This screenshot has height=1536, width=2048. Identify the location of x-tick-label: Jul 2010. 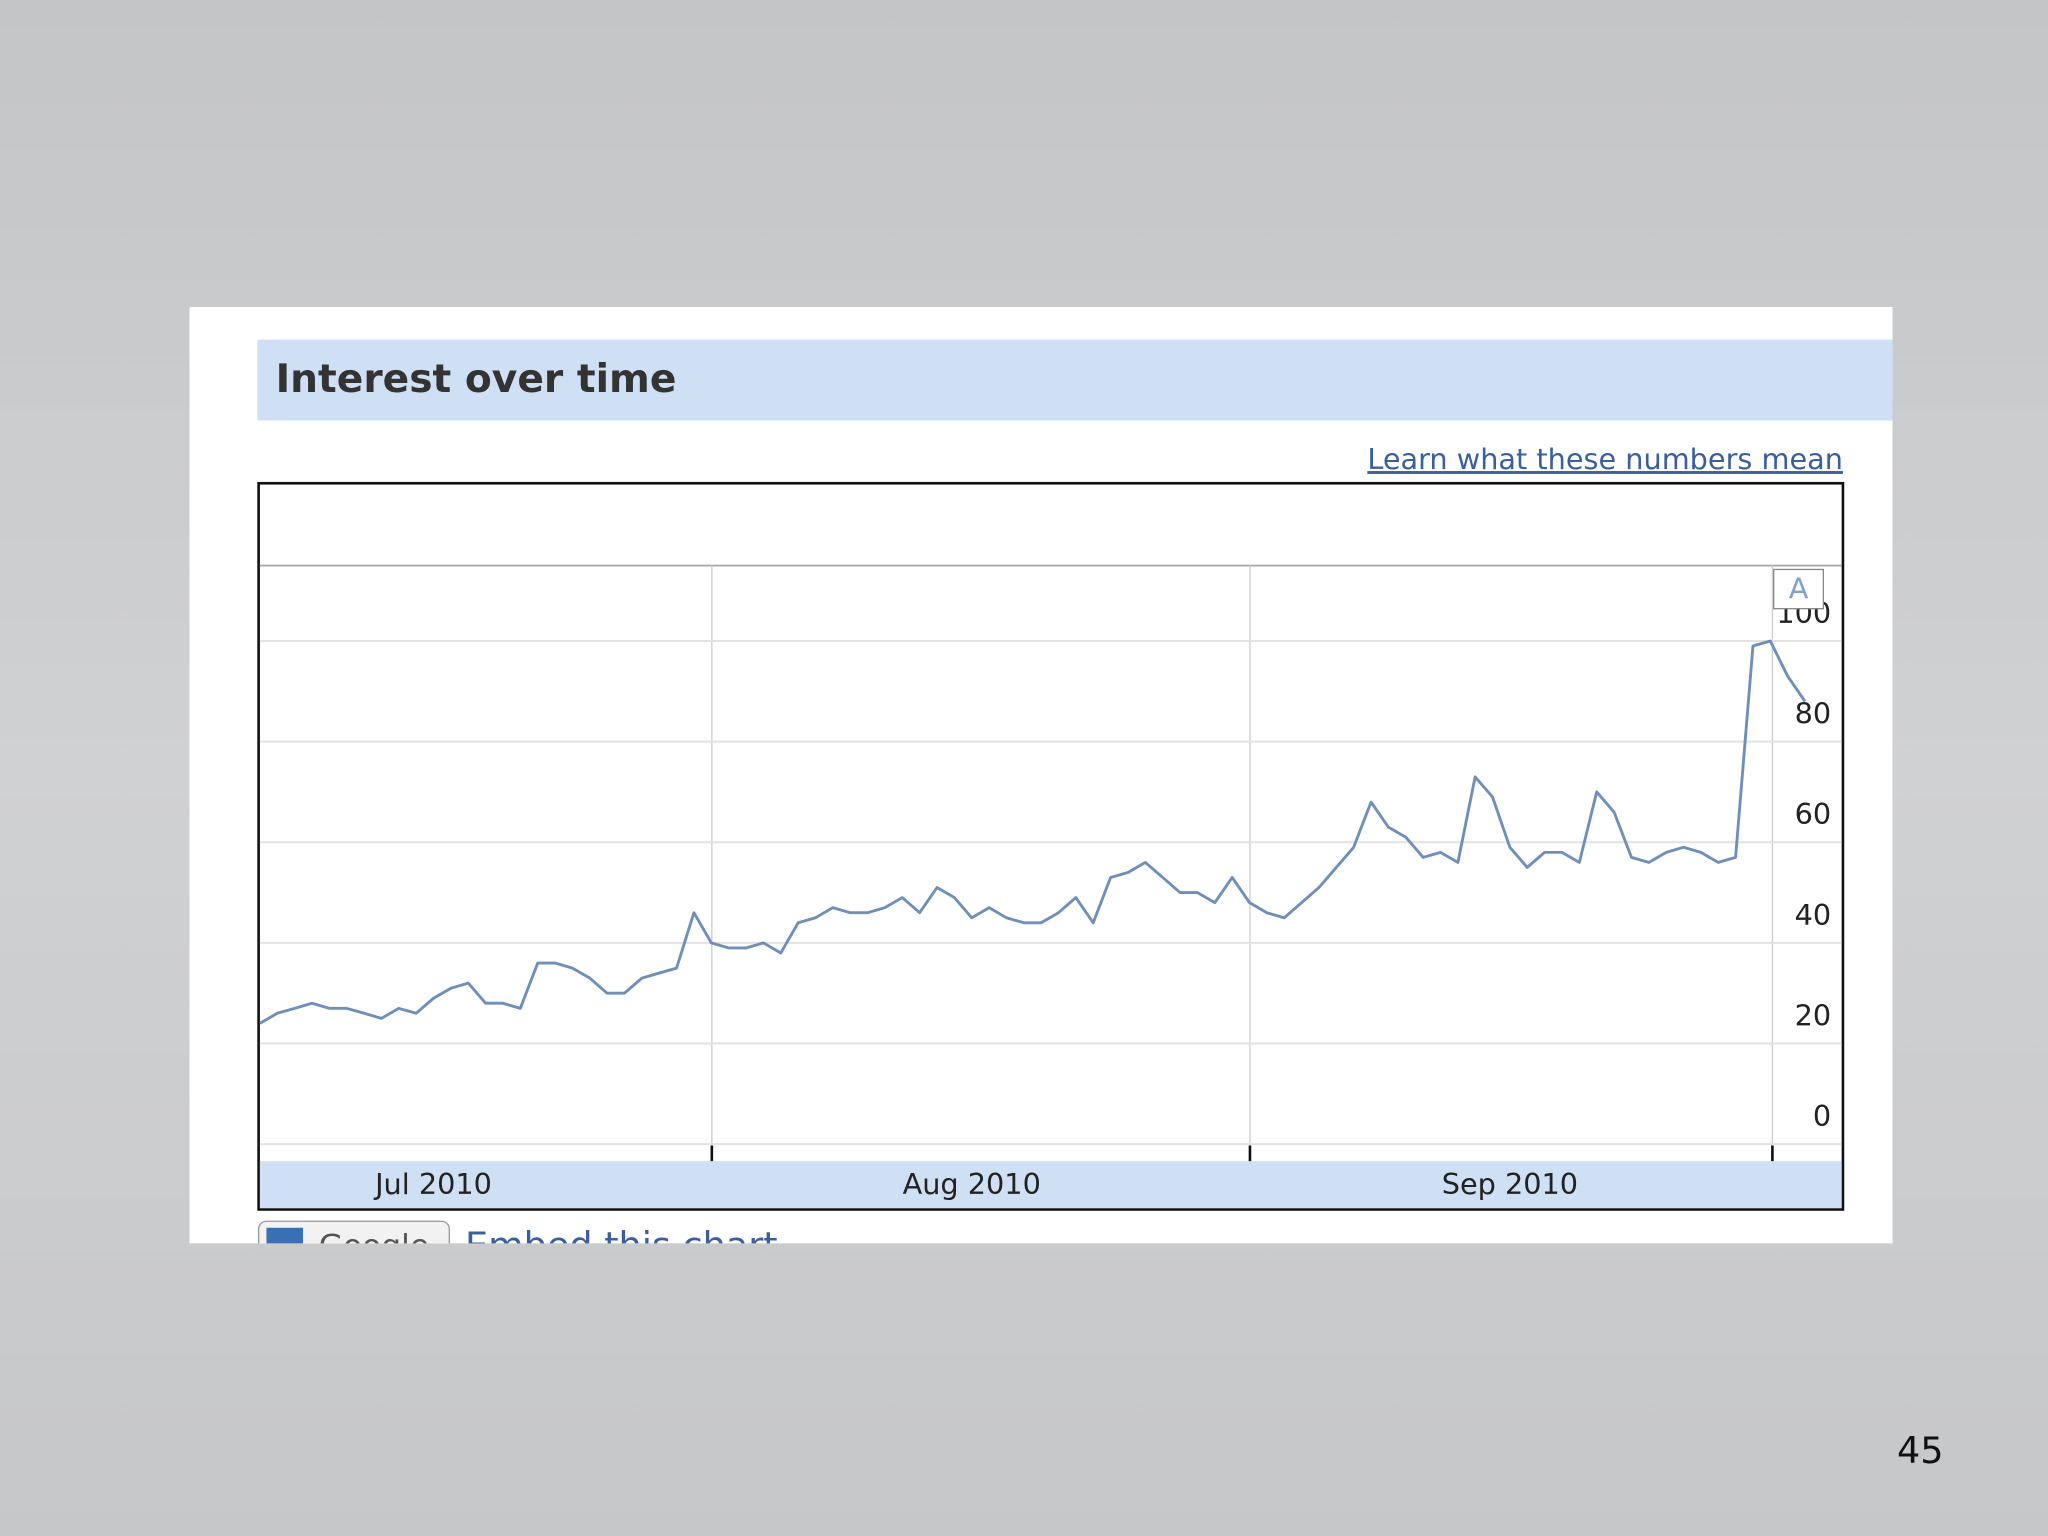
(432, 1184).